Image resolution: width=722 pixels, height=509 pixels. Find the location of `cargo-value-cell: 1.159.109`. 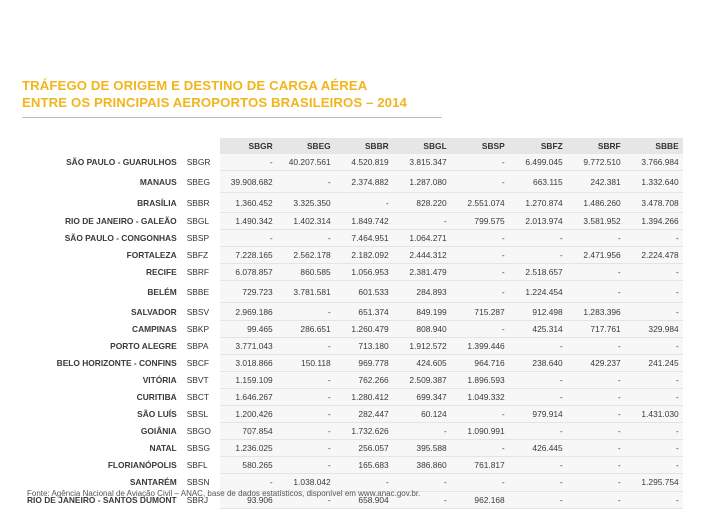

cargo-value-cell: 1.159.109 is located at coordinates (248, 380).